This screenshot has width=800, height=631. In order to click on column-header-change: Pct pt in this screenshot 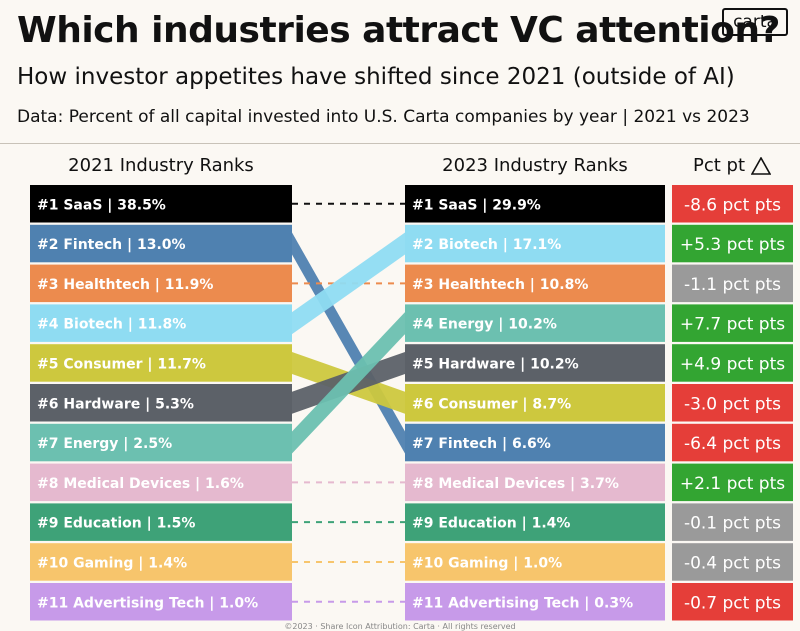, I will do `click(732, 165)`.